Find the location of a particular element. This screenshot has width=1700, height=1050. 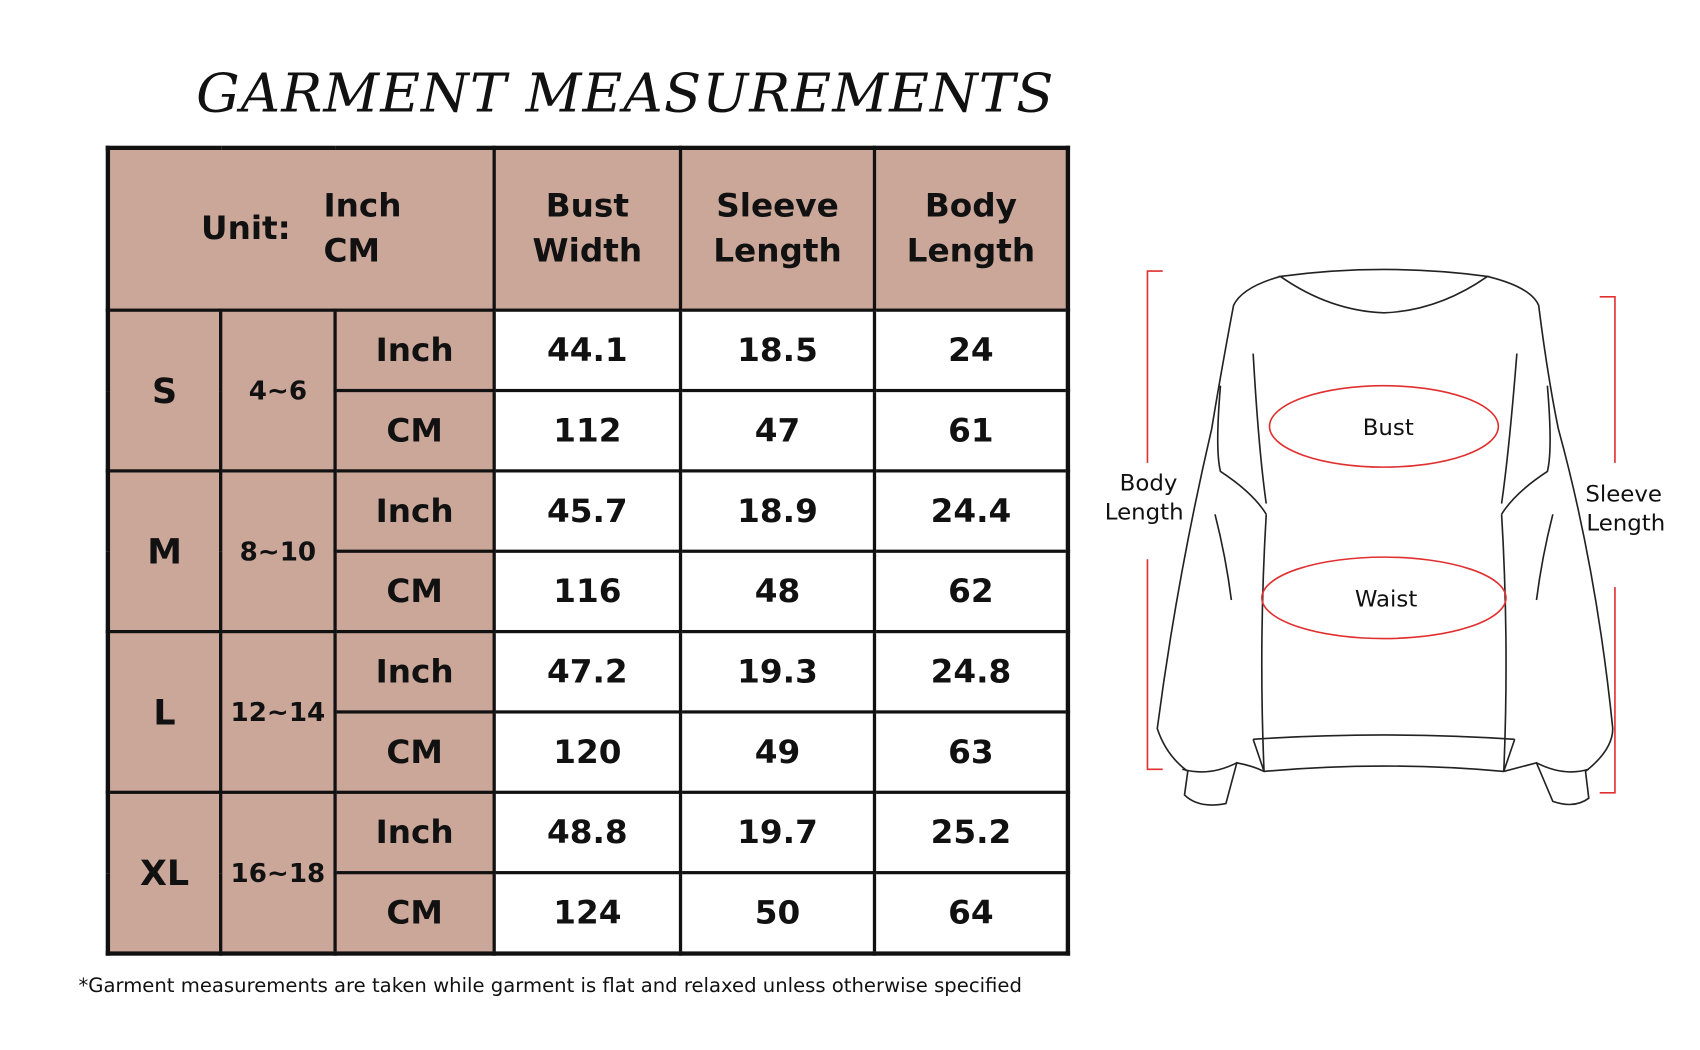

value-cell: 19.7 is located at coordinates (777, 832).